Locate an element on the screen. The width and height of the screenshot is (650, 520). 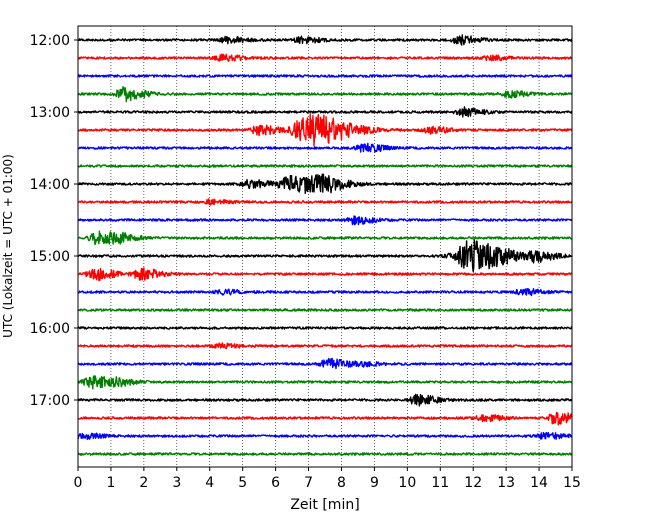
y-tick-label: 12:00 is located at coordinates (50, 41).